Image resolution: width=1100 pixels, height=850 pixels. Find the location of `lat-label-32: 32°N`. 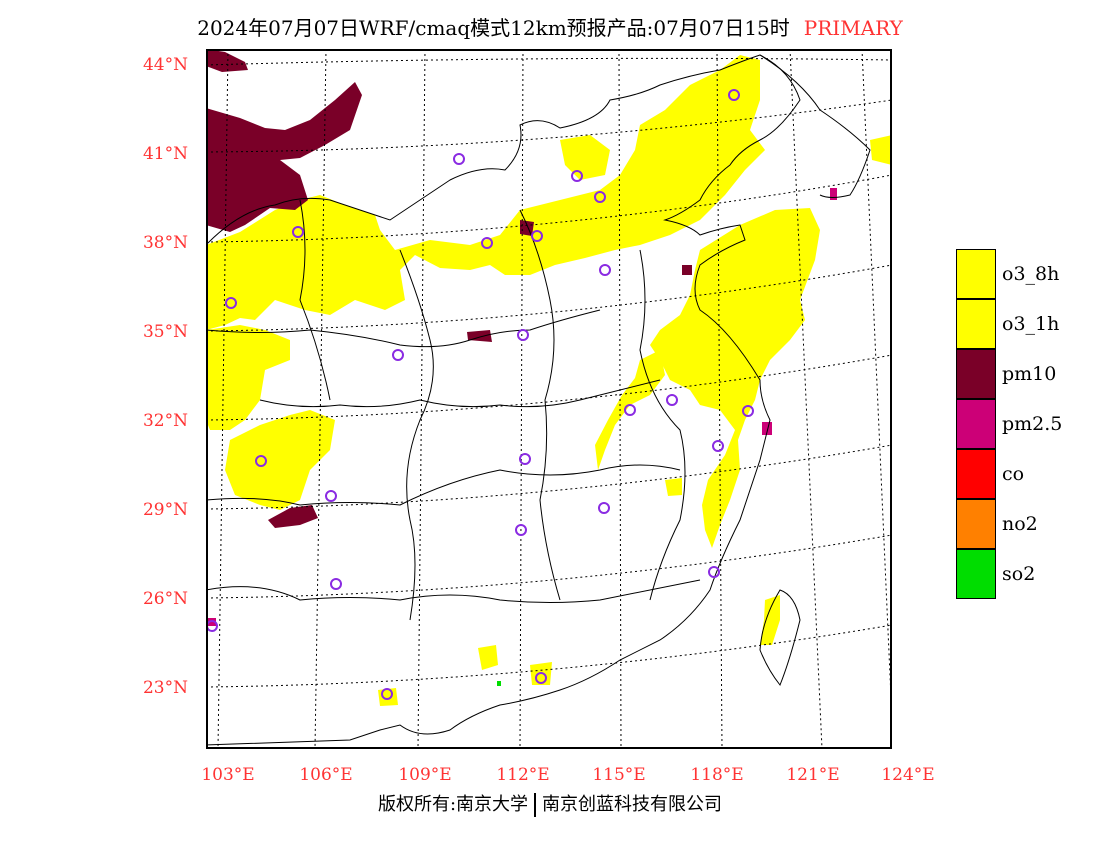

lat-label-32: 32°N is located at coordinates (165, 421).